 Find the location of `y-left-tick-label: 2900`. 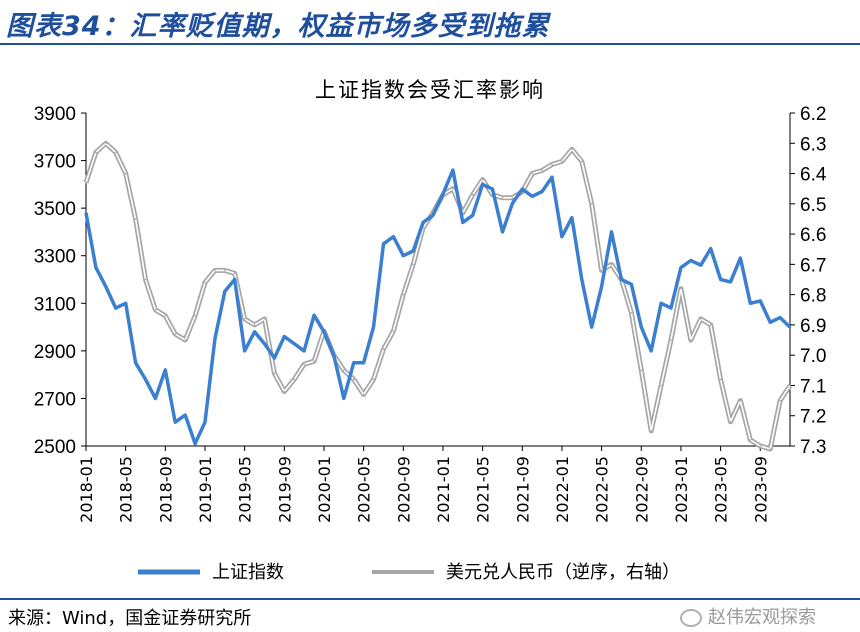

y-left-tick-label: 2900 is located at coordinates (55, 352).